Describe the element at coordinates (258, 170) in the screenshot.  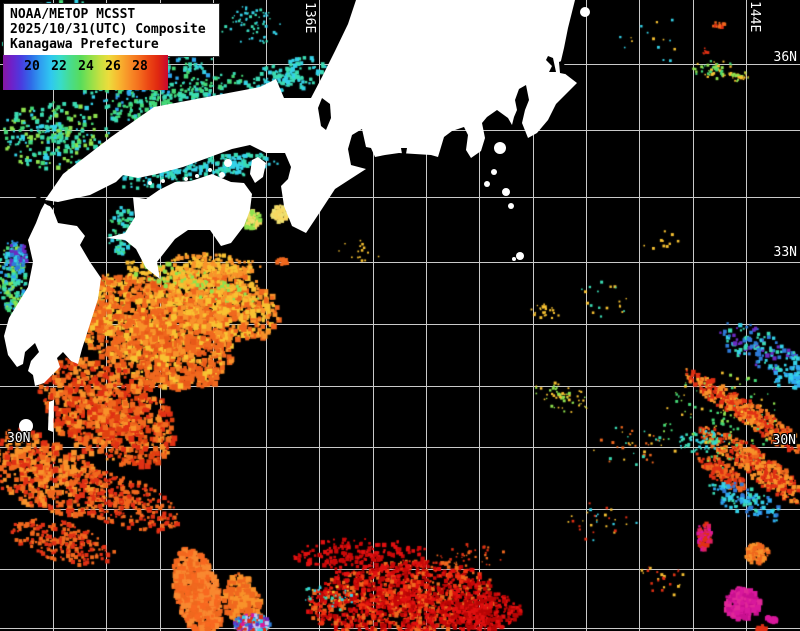
I see `landmass-awaji` at that location.